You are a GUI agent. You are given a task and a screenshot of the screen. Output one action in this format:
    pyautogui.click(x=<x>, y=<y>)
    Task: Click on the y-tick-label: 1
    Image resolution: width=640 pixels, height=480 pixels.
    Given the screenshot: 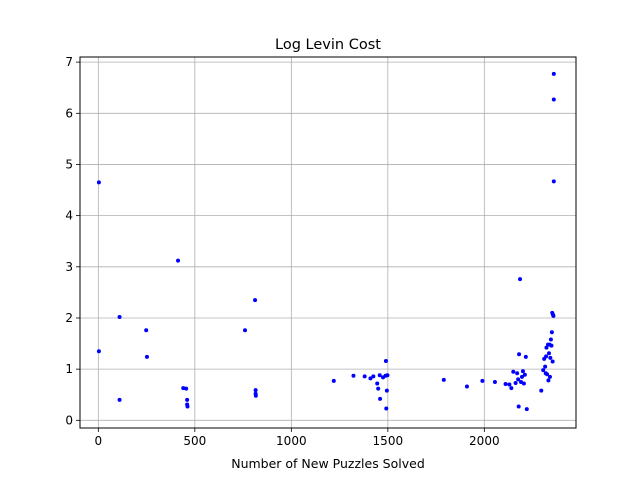 What is the action you would take?
    pyautogui.click(x=69, y=369)
    